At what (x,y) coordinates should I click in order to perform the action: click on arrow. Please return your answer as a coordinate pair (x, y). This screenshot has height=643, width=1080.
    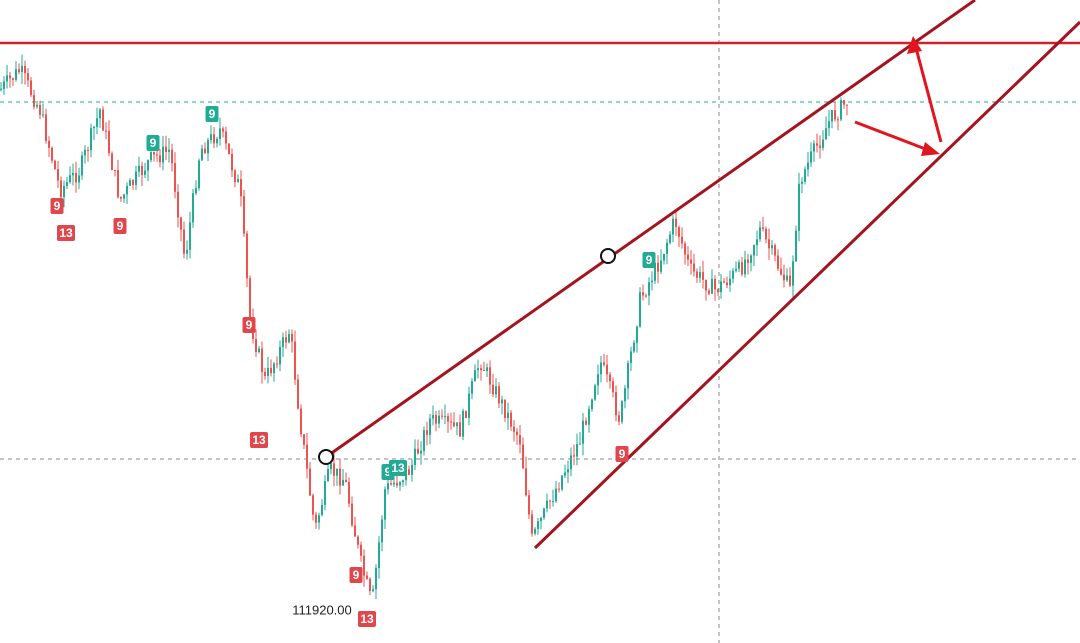
    Looking at the image, I should click on (925, 89).